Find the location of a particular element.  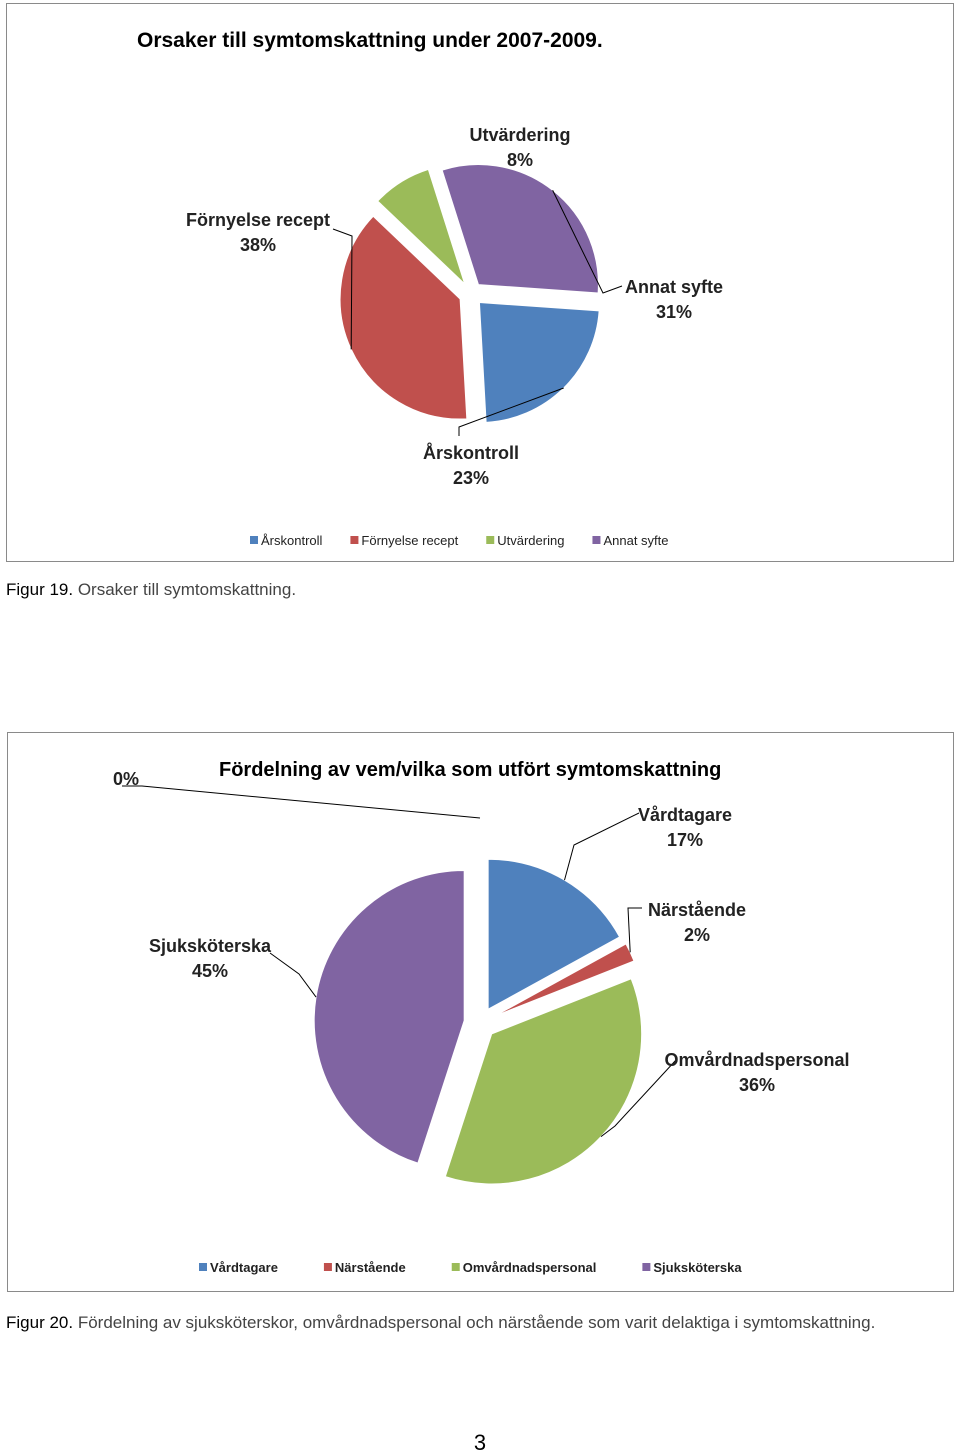

legend-label-fornyelse-recept: Förnyelse recept is located at coordinates (409, 540).